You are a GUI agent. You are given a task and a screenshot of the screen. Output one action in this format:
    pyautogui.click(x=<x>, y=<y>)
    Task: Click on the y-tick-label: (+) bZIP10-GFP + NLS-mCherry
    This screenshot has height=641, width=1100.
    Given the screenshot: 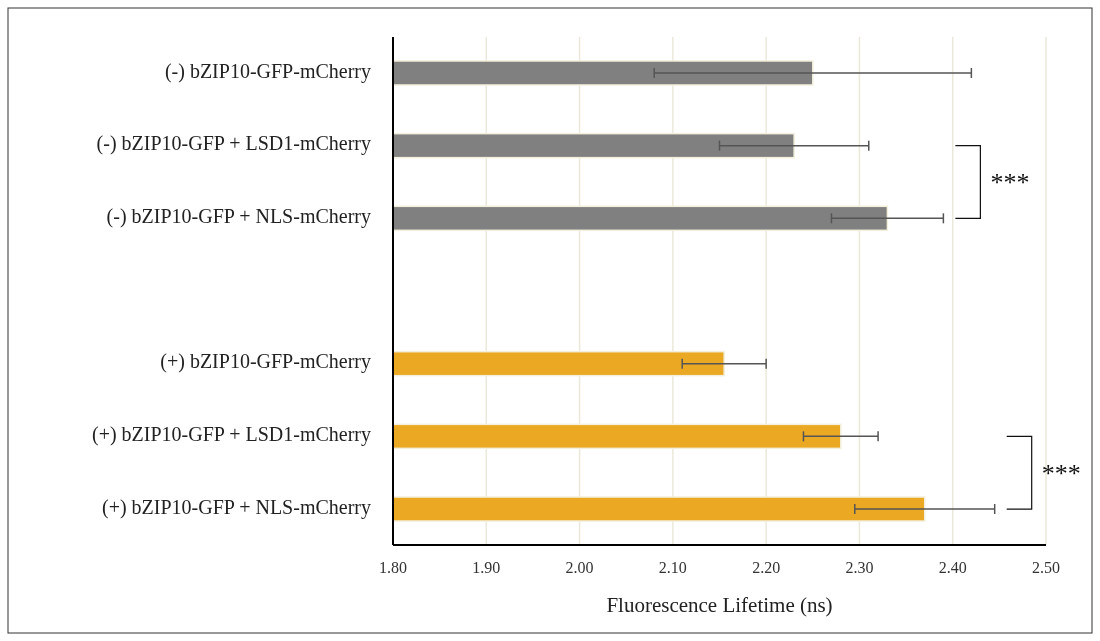 What is the action you would take?
    pyautogui.click(x=236, y=507)
    